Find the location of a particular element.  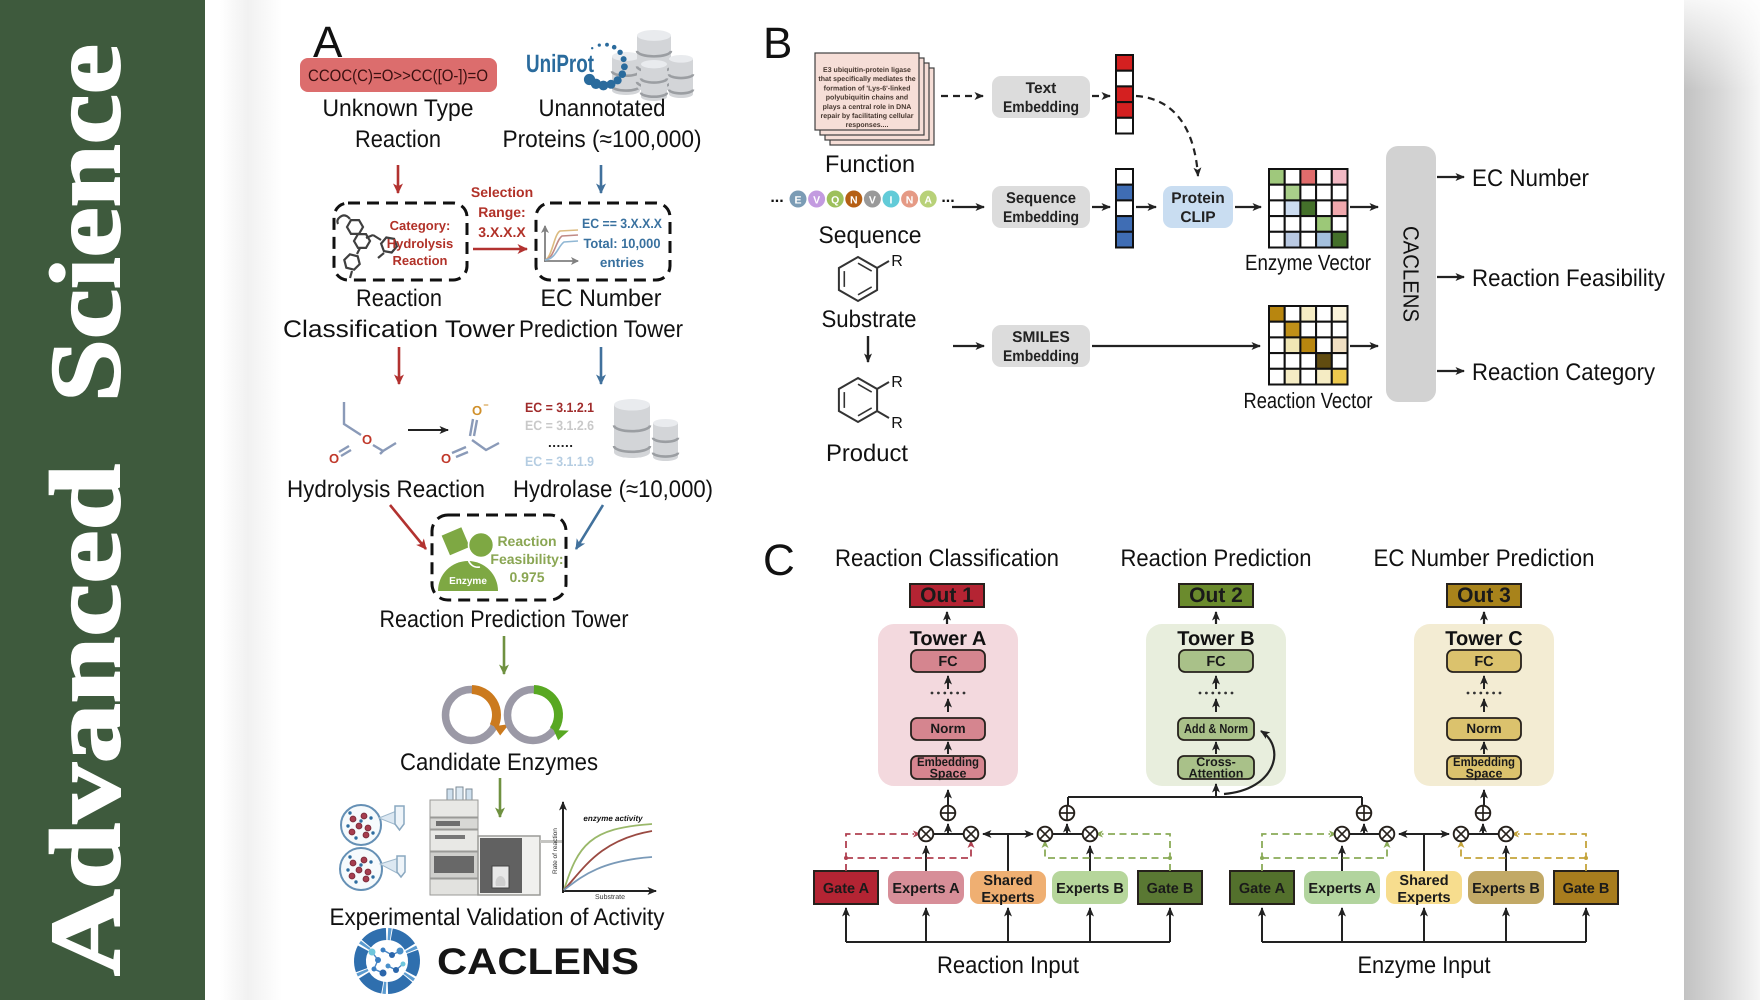

svg-text: Attention is located at coordinates (1216, 774).